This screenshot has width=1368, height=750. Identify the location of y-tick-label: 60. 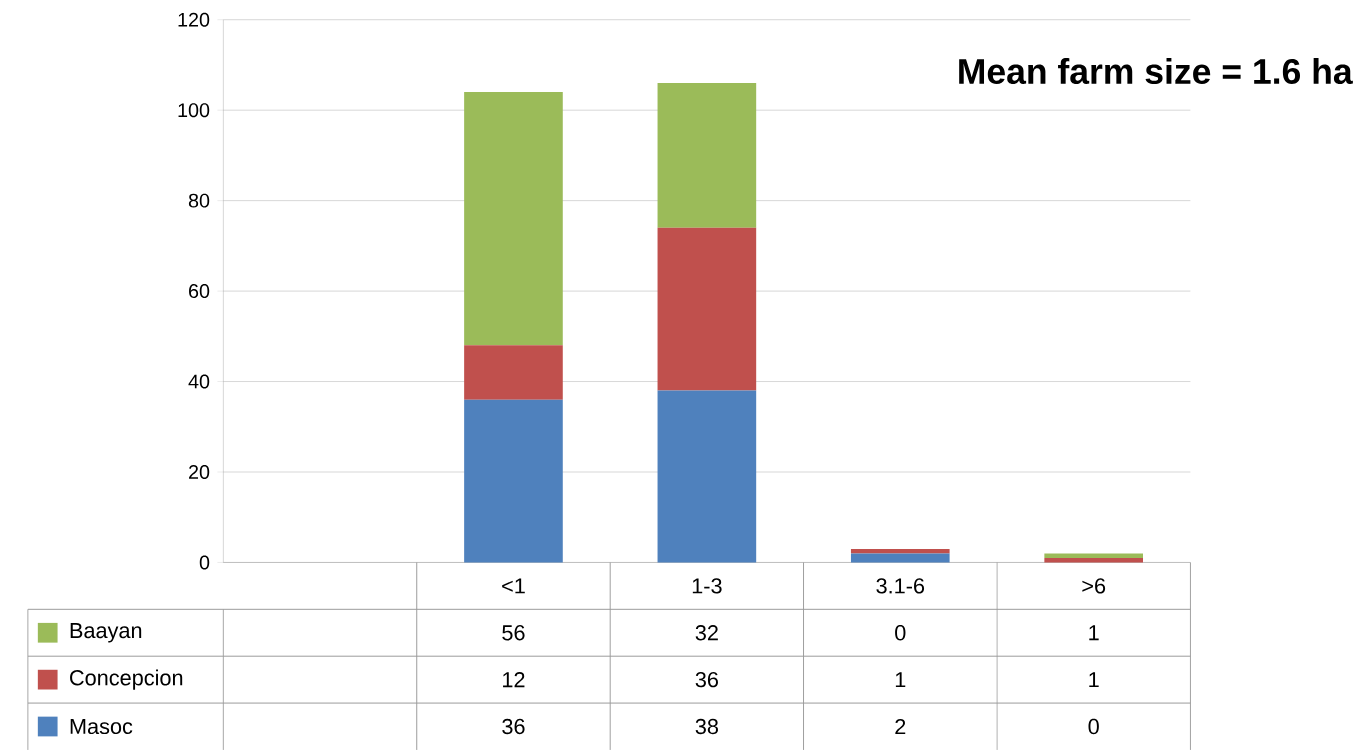
(199, 290).